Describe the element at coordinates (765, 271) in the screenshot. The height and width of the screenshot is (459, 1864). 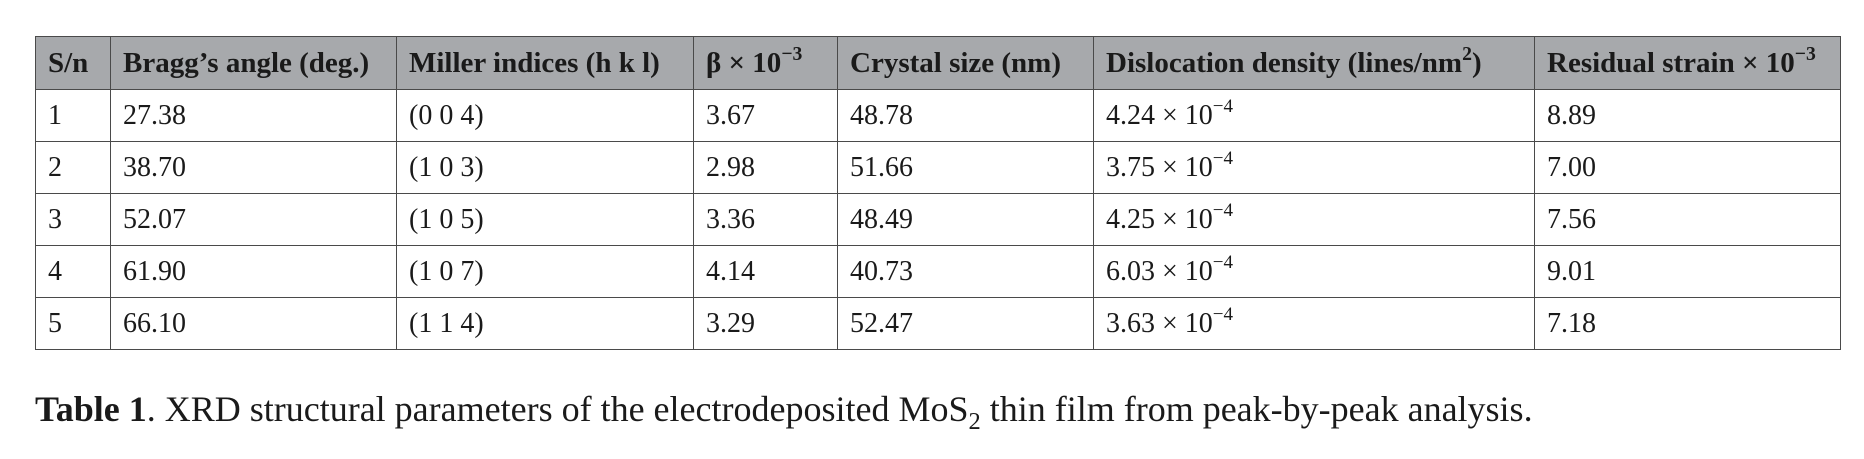
I see `cell-beta: 4.14` at that location.